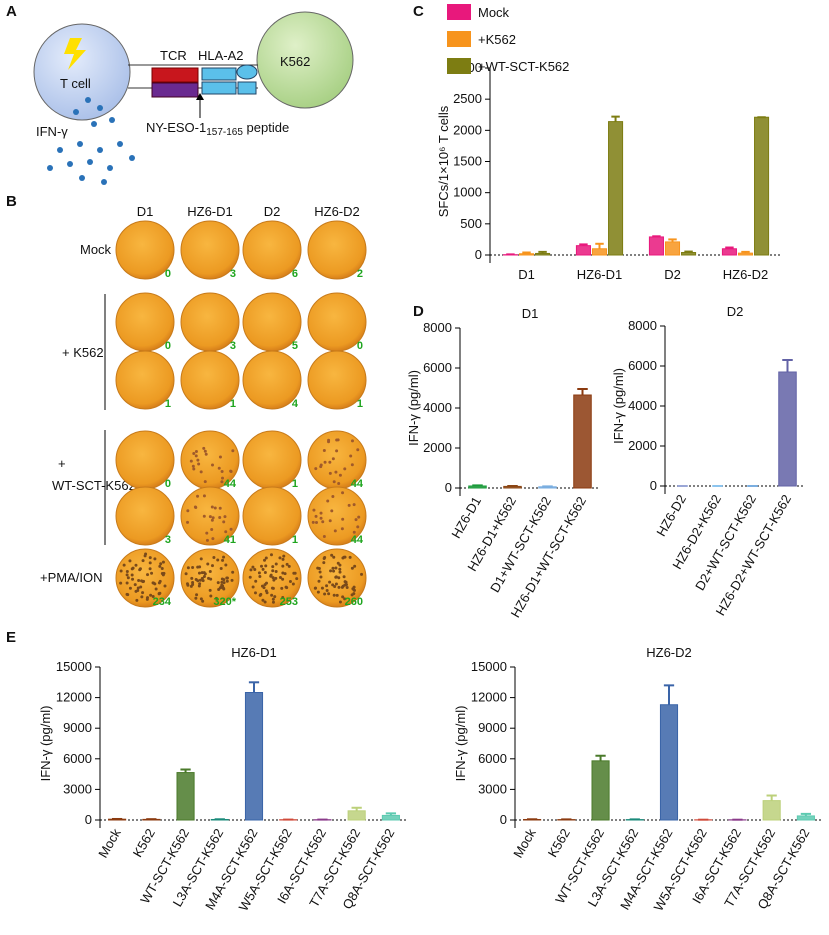 Image resolution: width=829 pixels, height=935 pixels. What do you see at coordinates (109, 843) in the screenshot?
I see `x-tick-label: Mock` at bounding box center [109, 843].